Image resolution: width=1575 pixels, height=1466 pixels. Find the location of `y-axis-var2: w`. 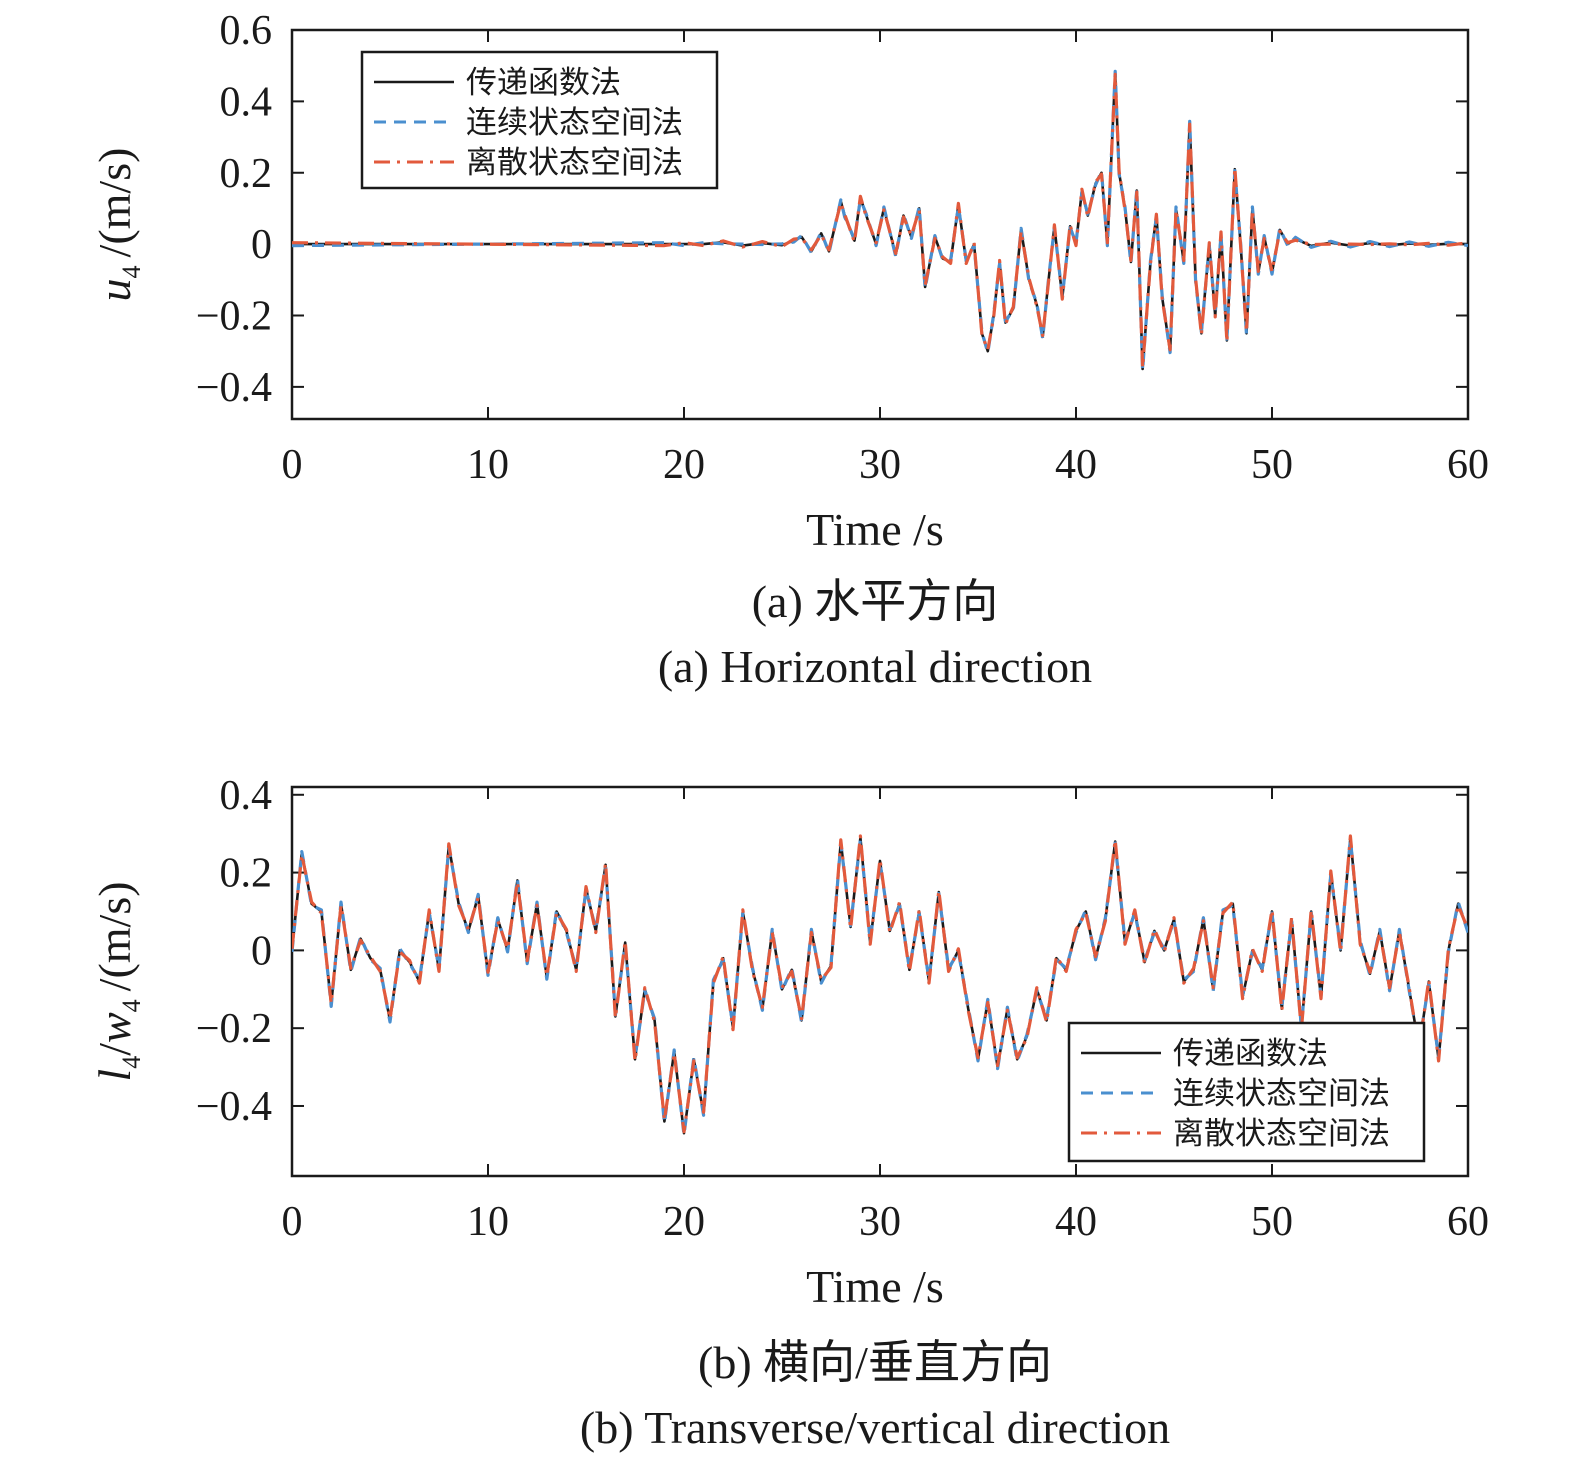

y-axis-var2: w is located at coordinates (114, 1027).